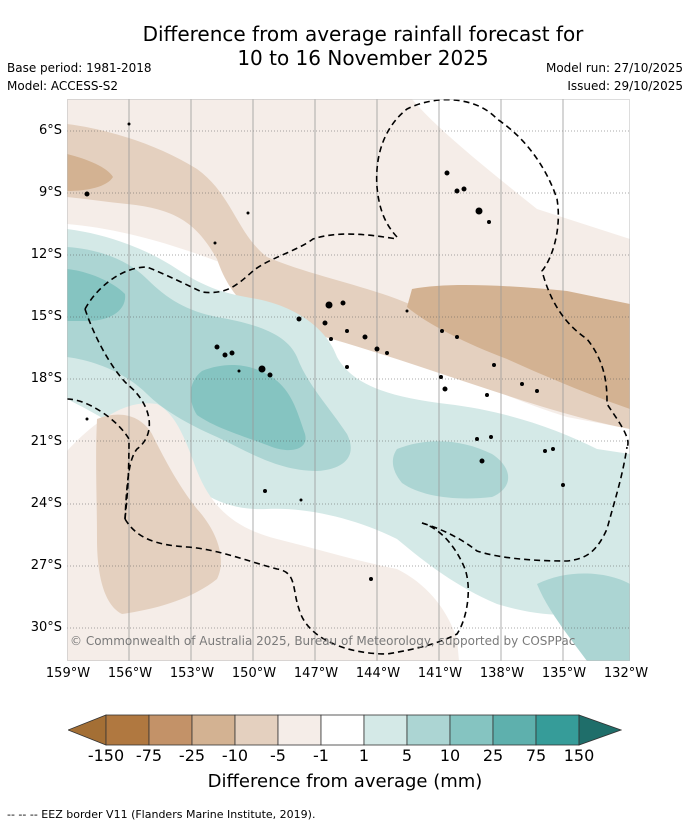 The image size is (690, 827). I want to click on lon-label-159w: 159°W, so click(68, 673).